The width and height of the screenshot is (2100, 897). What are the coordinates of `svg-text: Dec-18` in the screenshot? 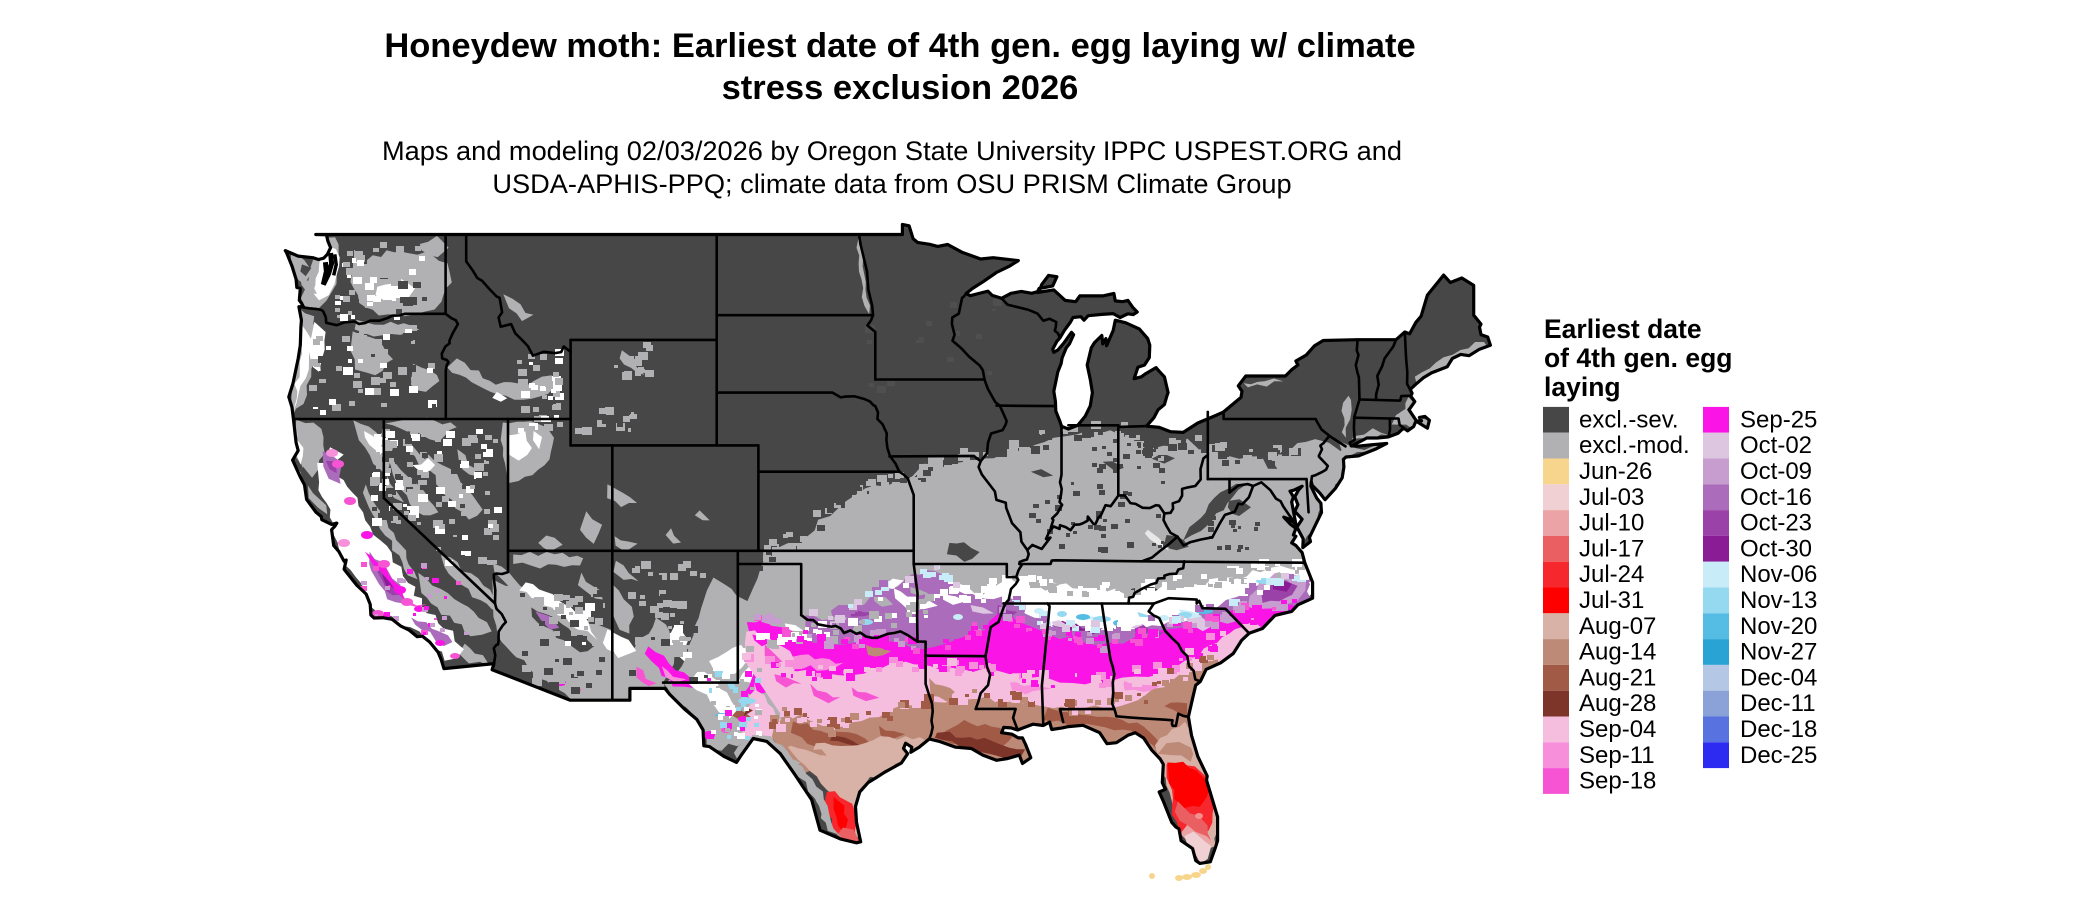 It's located at (1778, 729).